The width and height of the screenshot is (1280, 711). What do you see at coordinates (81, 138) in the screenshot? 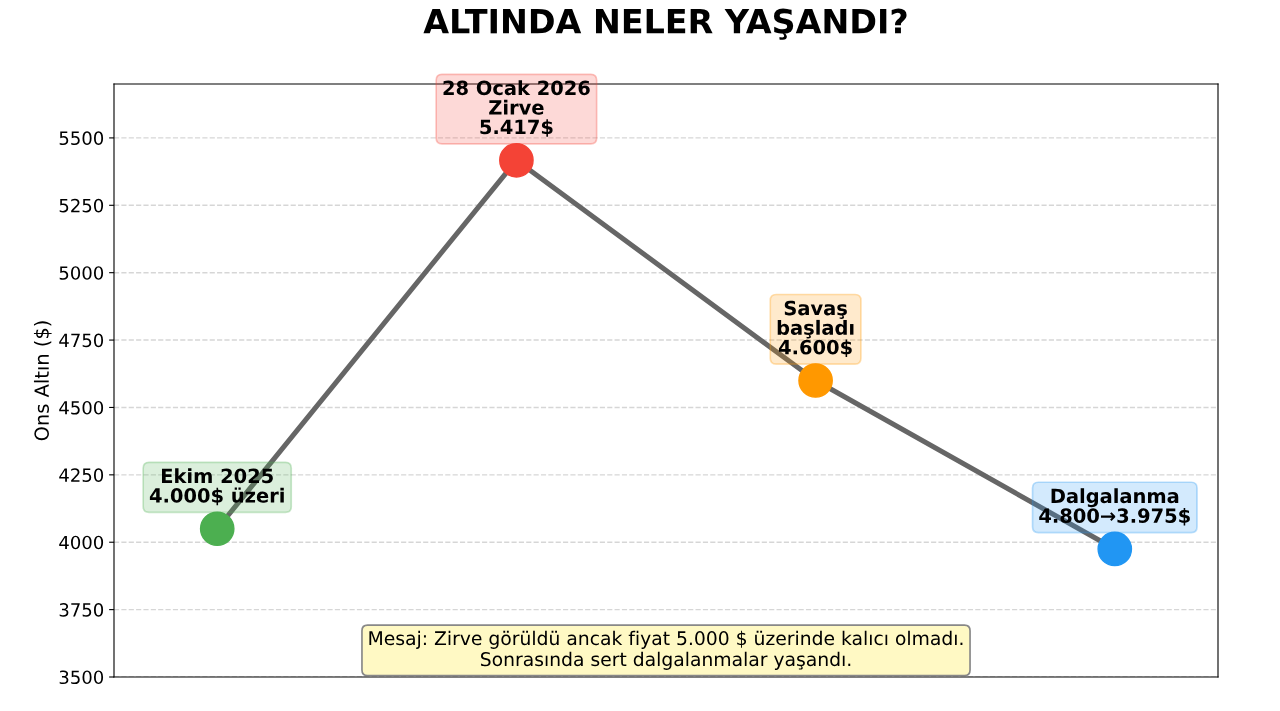
I see `y-tick-label: 5500` at bounding box center [81, 138].